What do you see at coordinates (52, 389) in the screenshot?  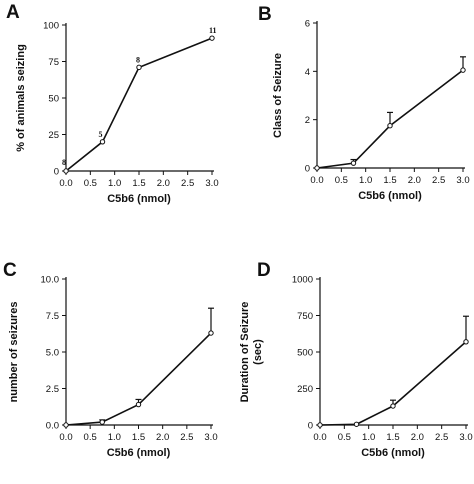 I see `y-tick-label: 2.5` at bounding box center [52, 389].